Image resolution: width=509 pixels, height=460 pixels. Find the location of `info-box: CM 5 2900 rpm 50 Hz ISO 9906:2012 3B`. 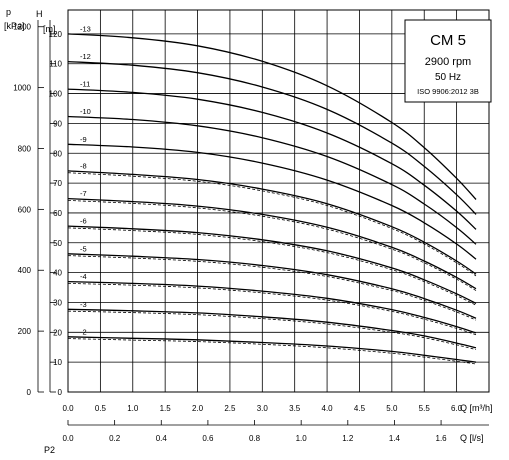

info-box: CM 5 2900 rpm 50 Hz ISO 9906:2012 3B is located at coordinates (448, 61).